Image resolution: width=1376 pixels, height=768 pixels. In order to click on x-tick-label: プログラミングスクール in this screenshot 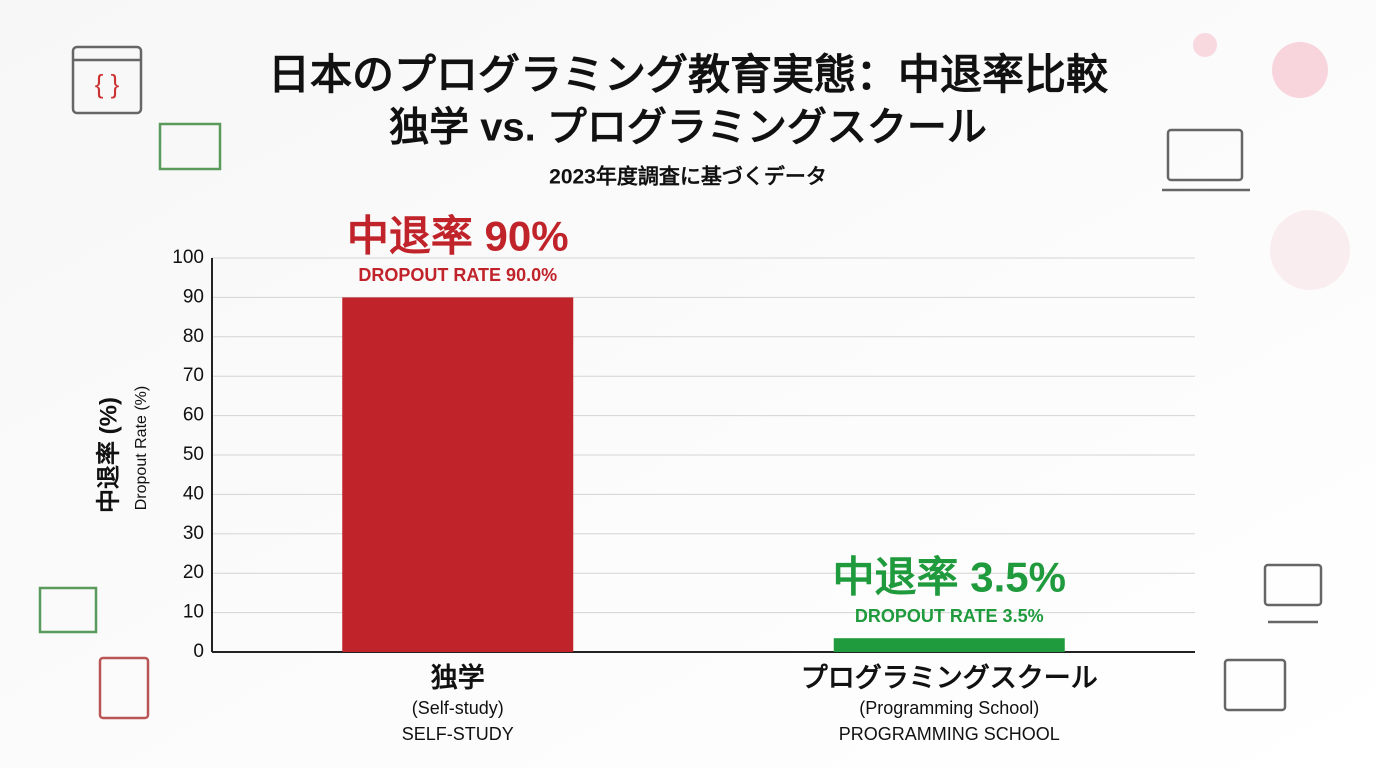, I will do `click(949, 677)`.